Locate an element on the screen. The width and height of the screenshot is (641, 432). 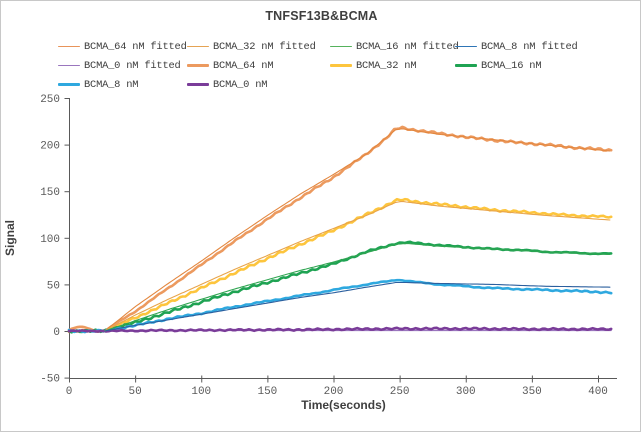
legend-item-bcma-16-nm-fitted: BCMA_16 nM fitted is located at coordinates (394, 47).